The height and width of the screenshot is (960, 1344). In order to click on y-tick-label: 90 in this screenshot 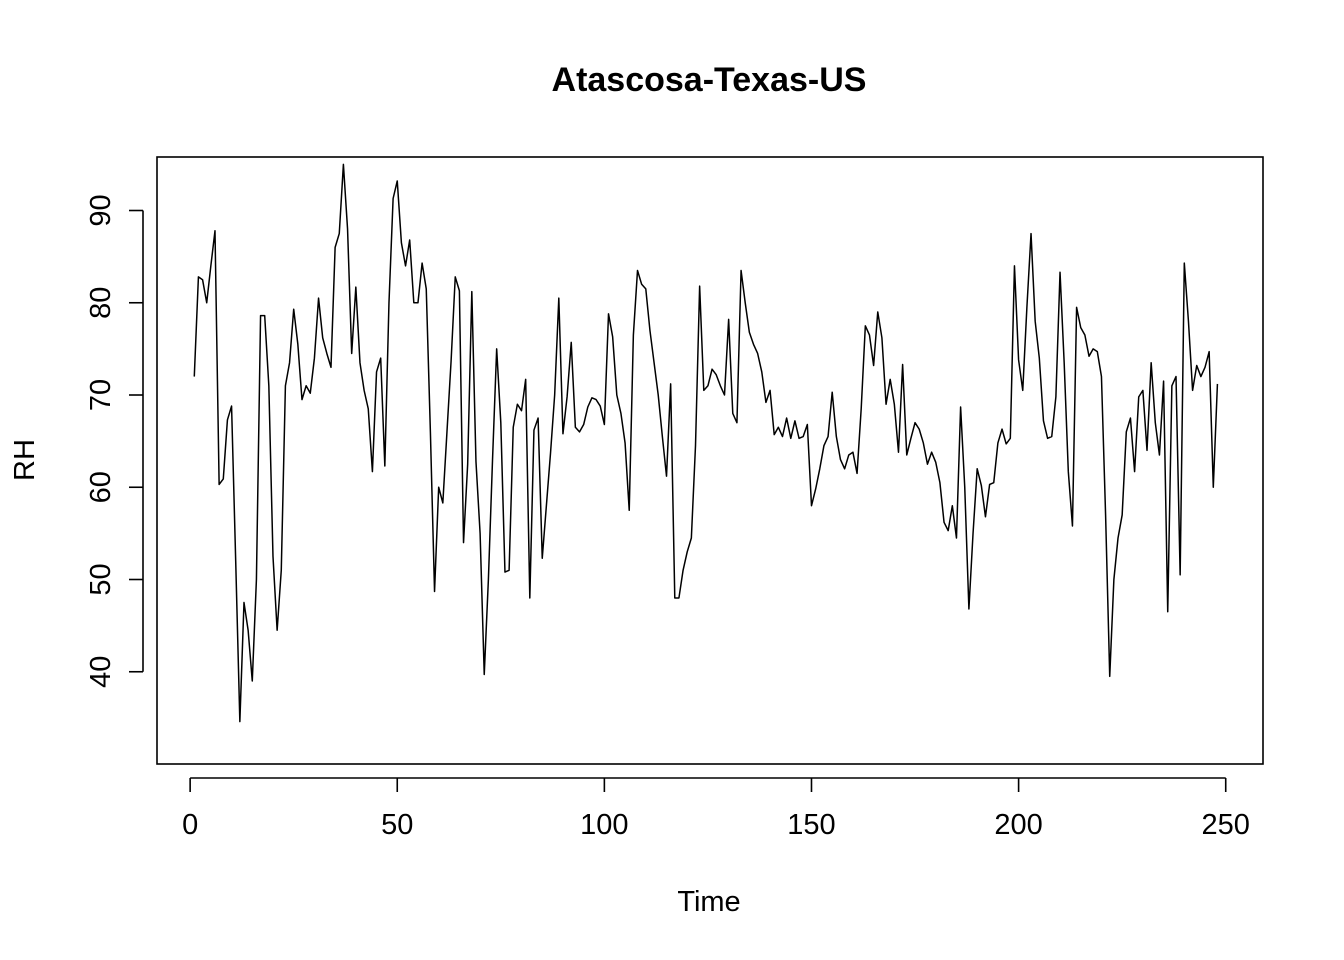, I will do `click(101, 210)`.